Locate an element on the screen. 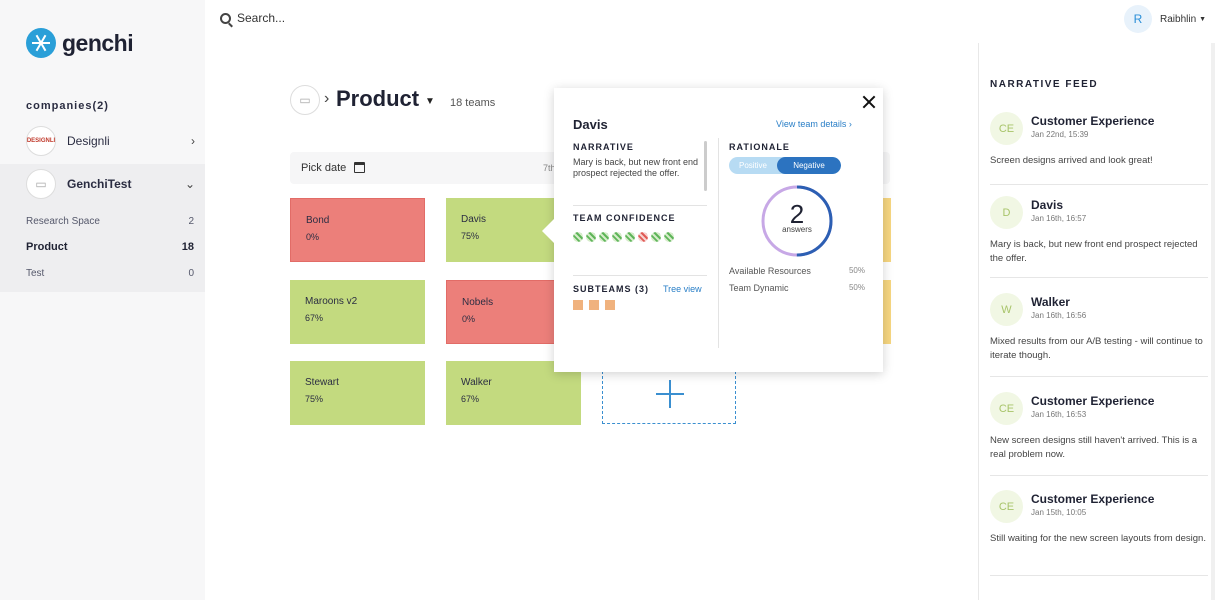  pick-date-button: Pick date is located at coordinates (324, 168).